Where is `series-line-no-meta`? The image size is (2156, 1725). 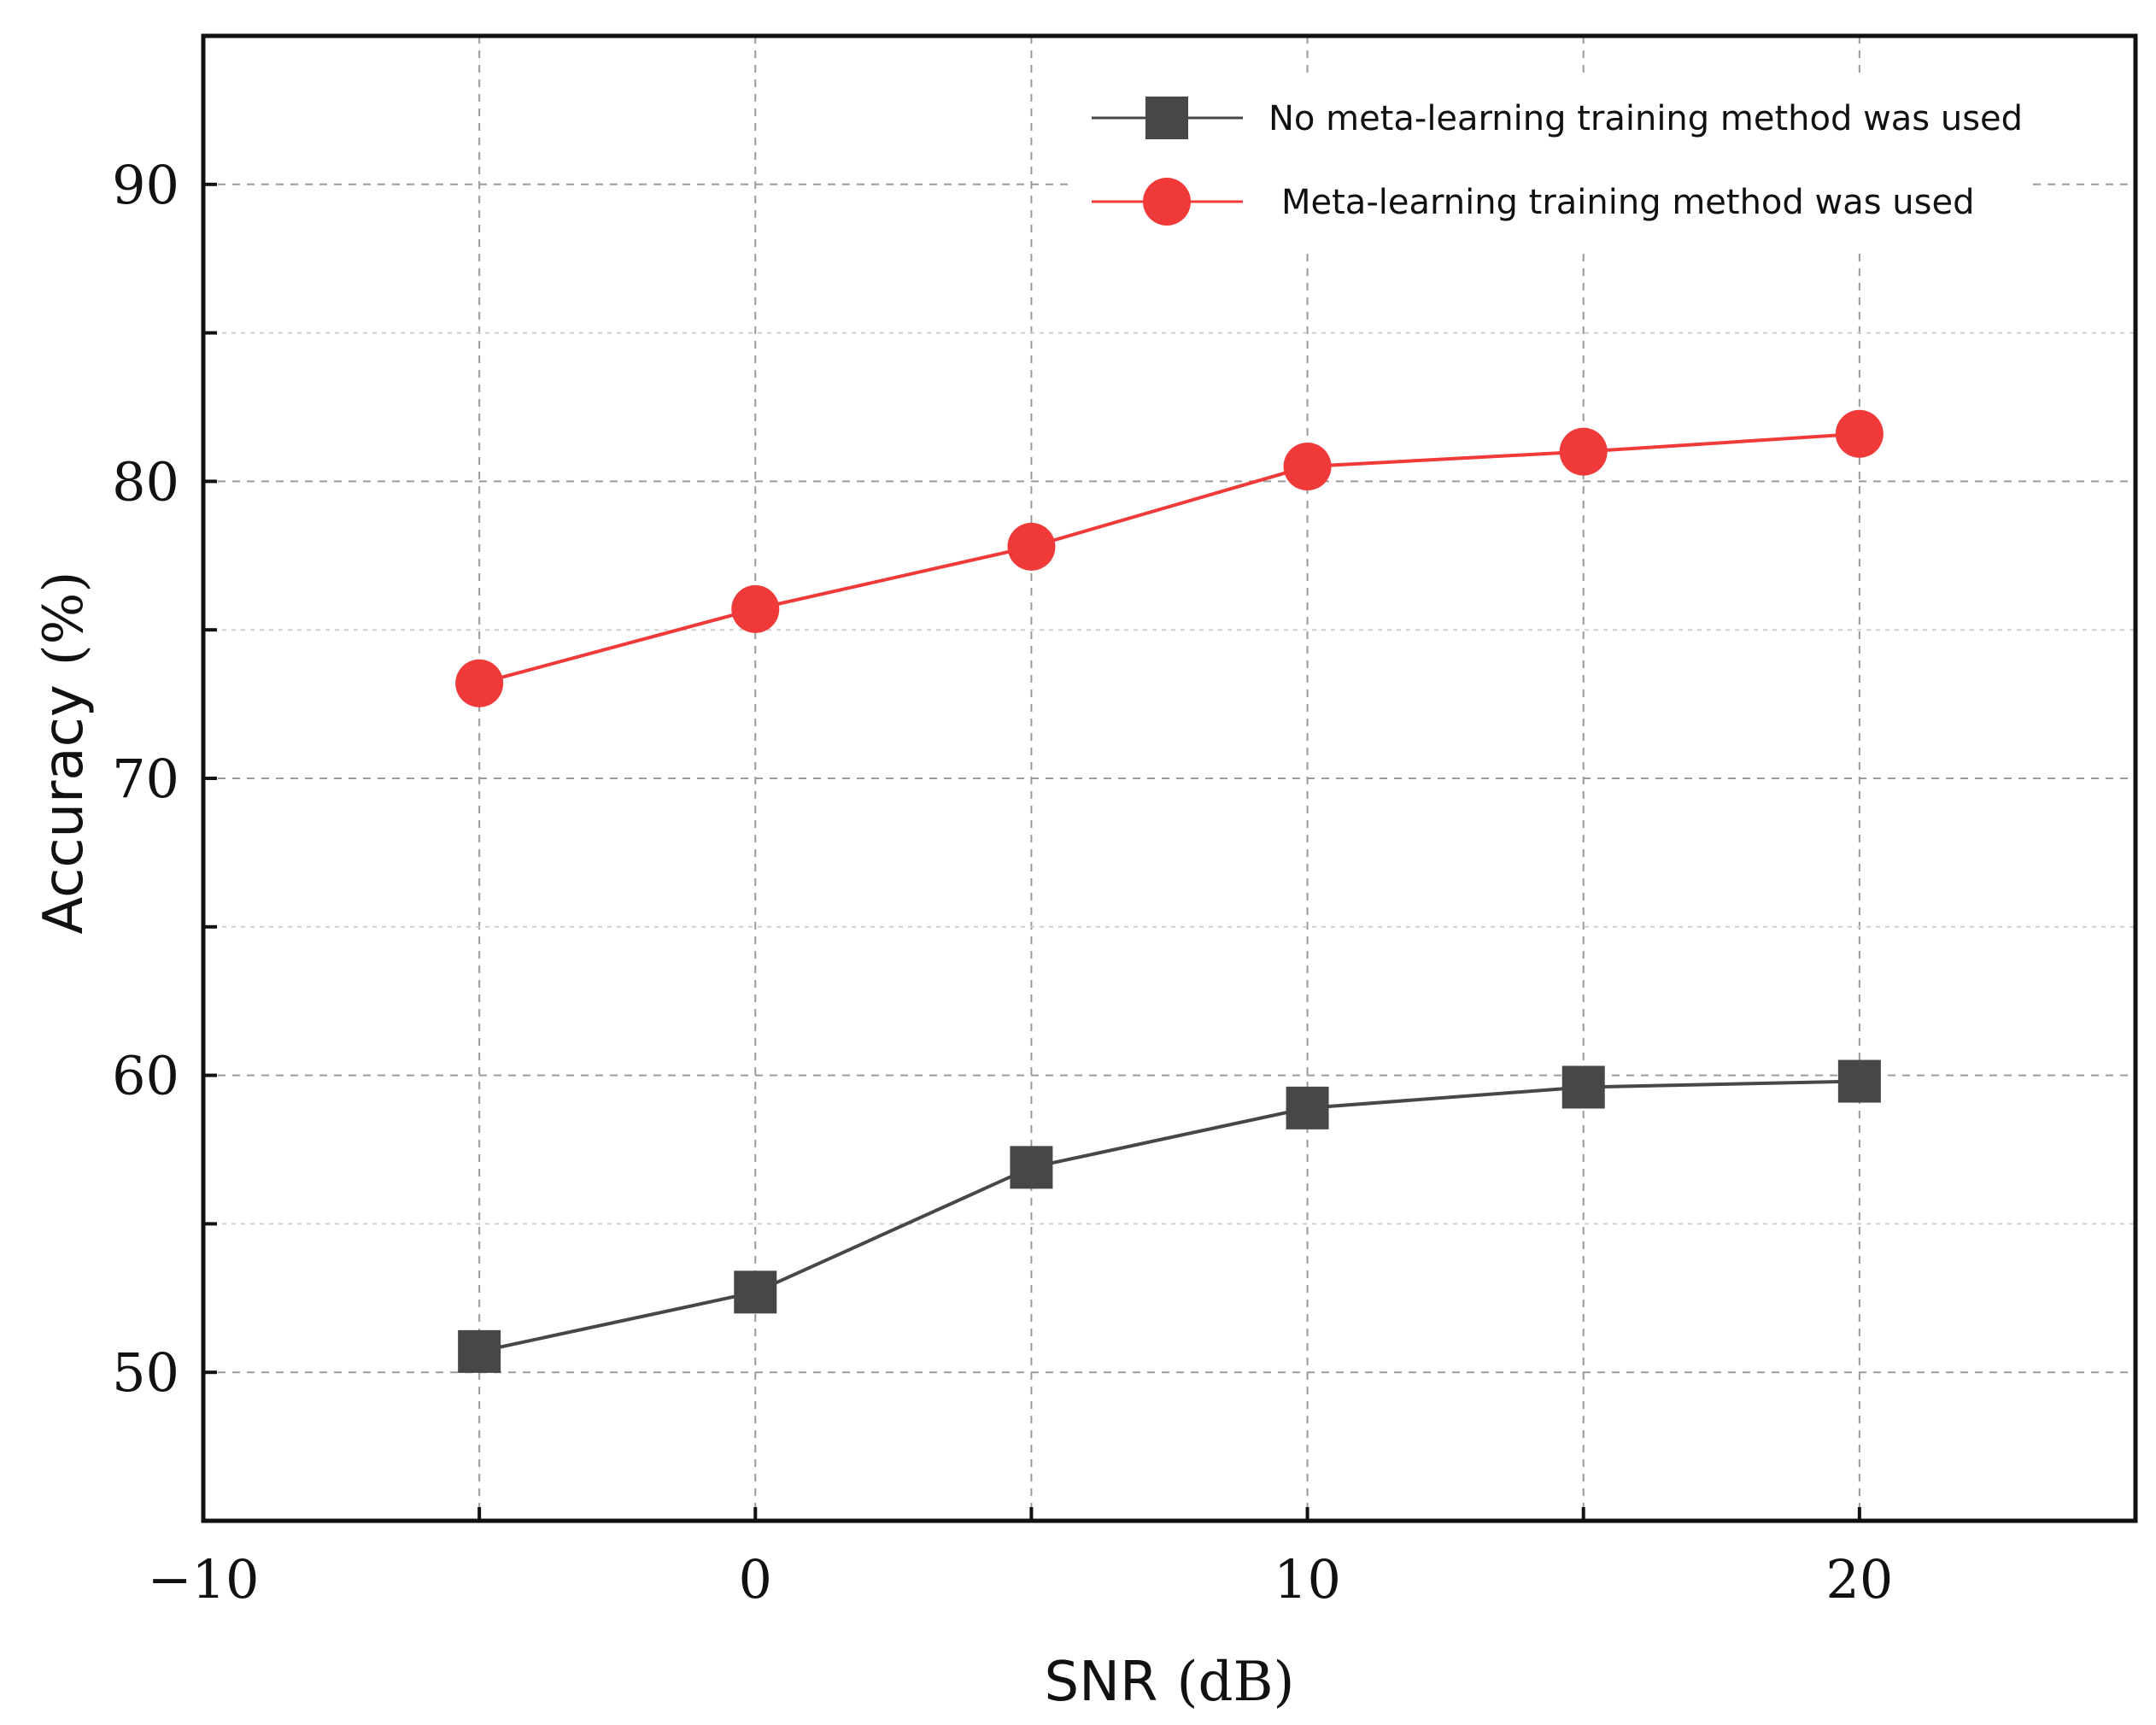 series-line-no-meta is located at coordinates (1169, 1216).